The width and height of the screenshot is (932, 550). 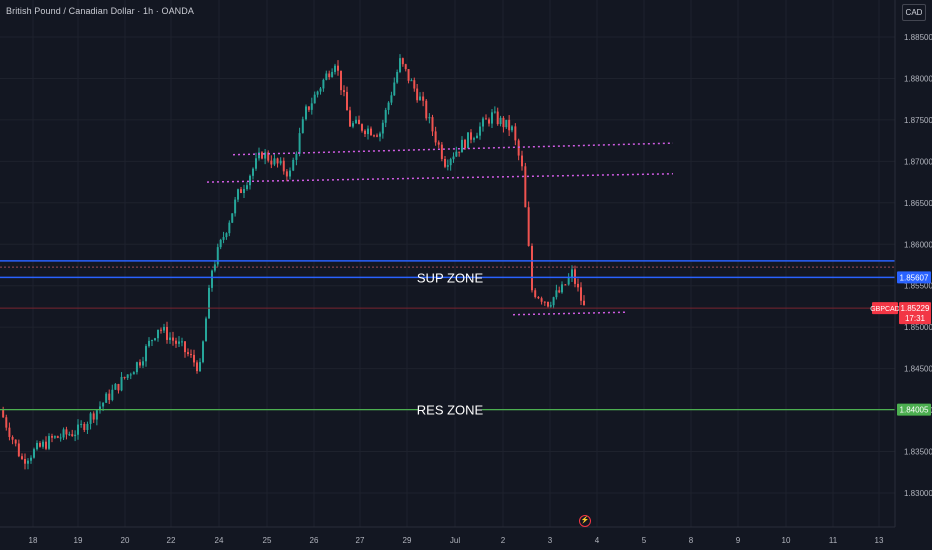 I want to click on x-tick-label: 10, so click(x=786, y=540).